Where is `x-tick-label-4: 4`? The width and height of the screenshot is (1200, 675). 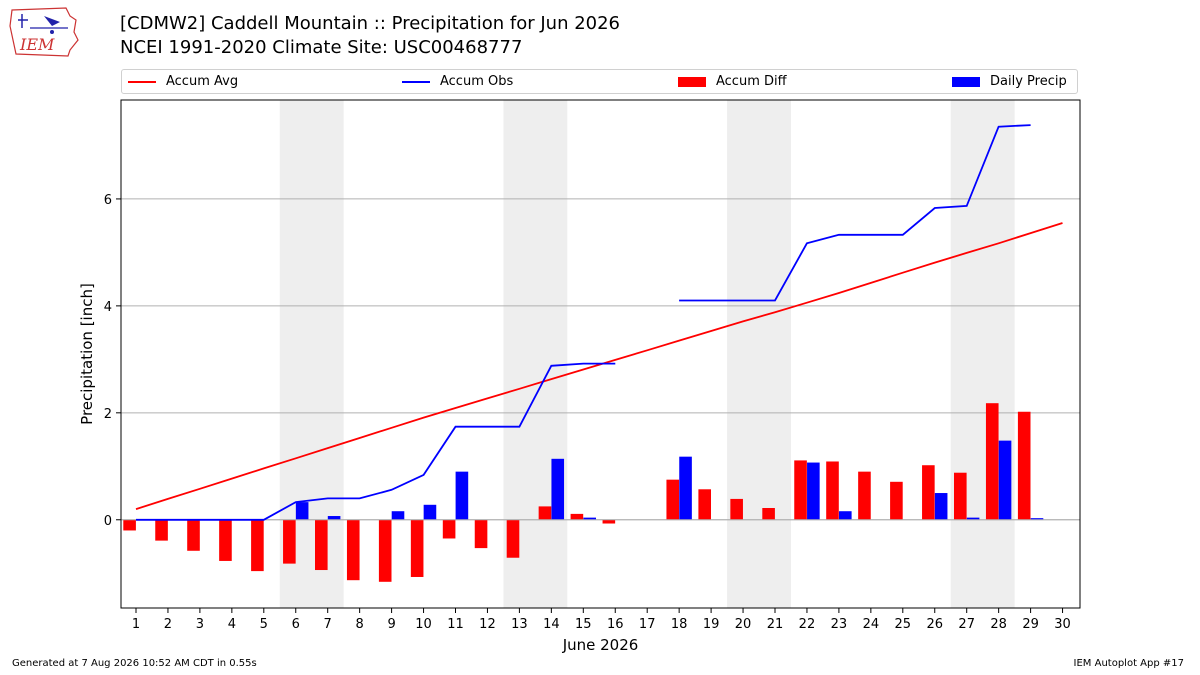 x-tick-label-4: 4 is located at coordinates (232, 624).